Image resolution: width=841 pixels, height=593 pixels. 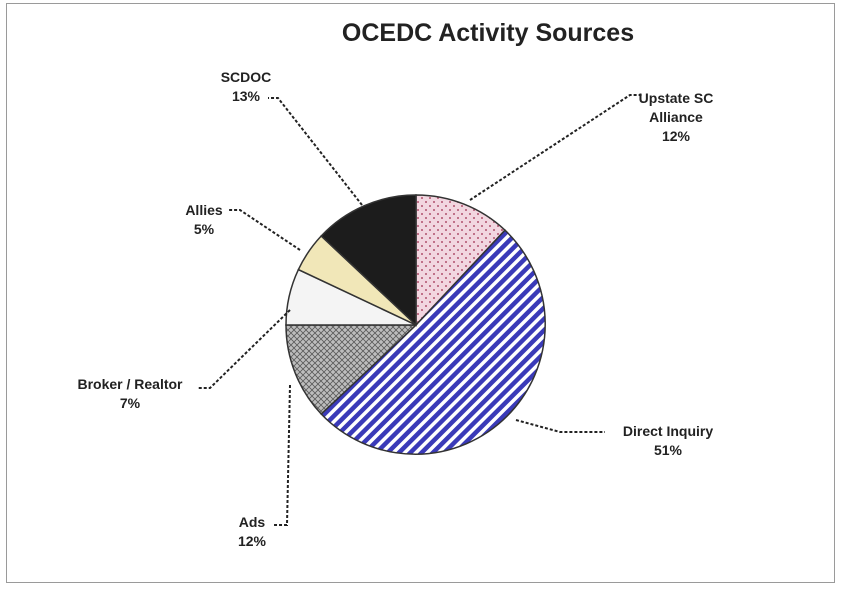 What do you see at coordinates (351, 370) in the screenshot?
I see `pie-slice-ads` at bounding box center [351, 370].